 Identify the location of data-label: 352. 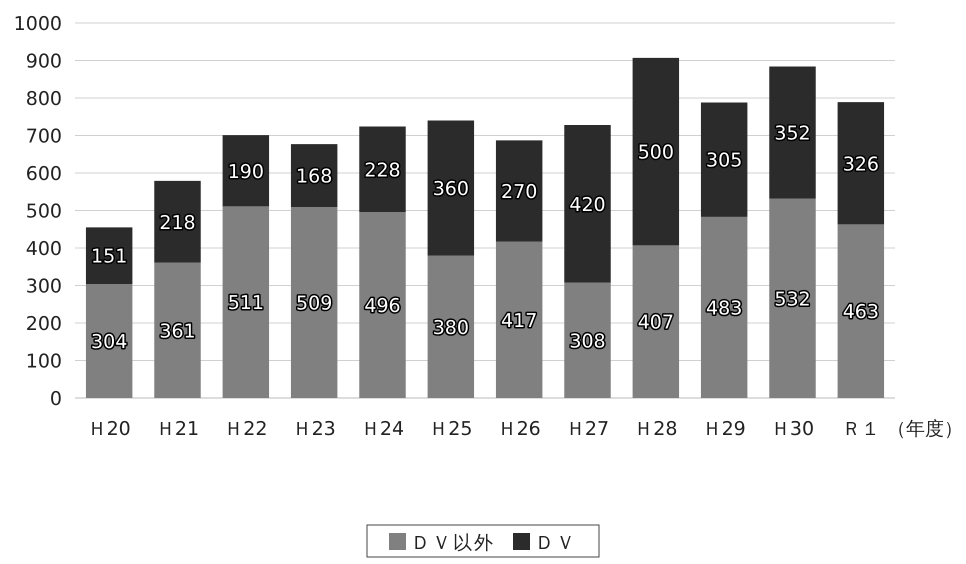
(792, 133).